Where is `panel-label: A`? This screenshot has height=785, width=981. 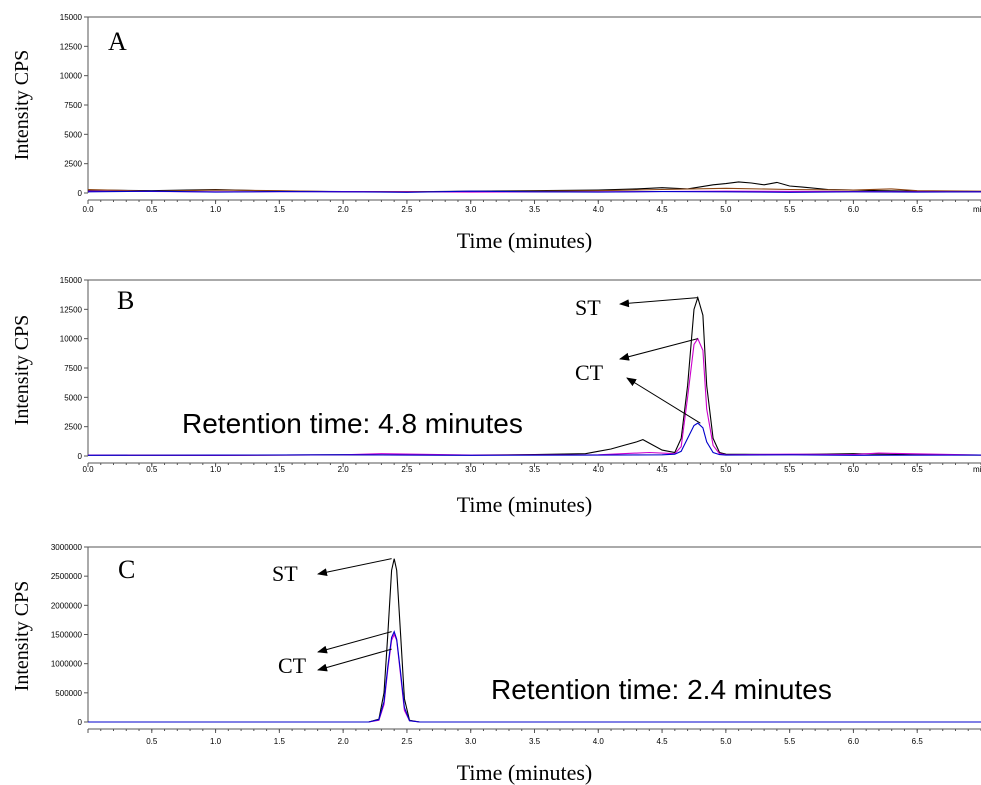 panel-label: A is located at coordinates (117, 41).